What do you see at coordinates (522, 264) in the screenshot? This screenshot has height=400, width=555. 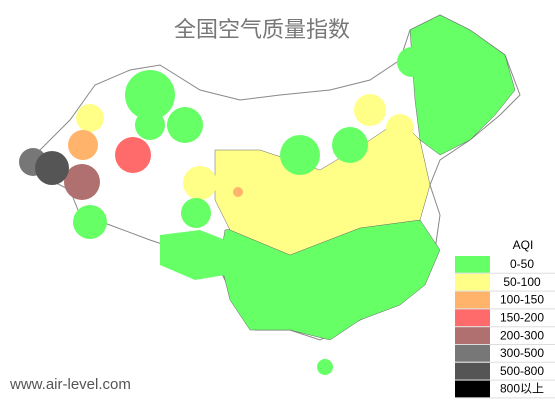 I see `legend-label: 0-50` at bounding box center [522, 264].